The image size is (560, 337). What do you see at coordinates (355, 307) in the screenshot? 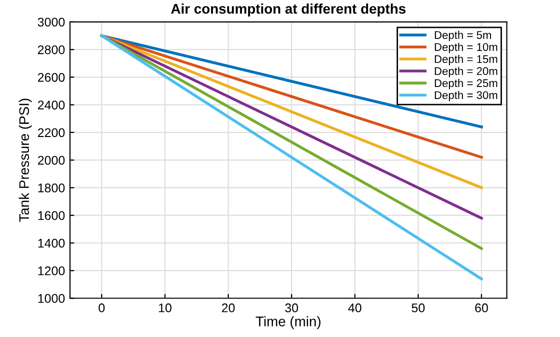
I see `x-tick-label: 40` at bounding box center [355, 307].